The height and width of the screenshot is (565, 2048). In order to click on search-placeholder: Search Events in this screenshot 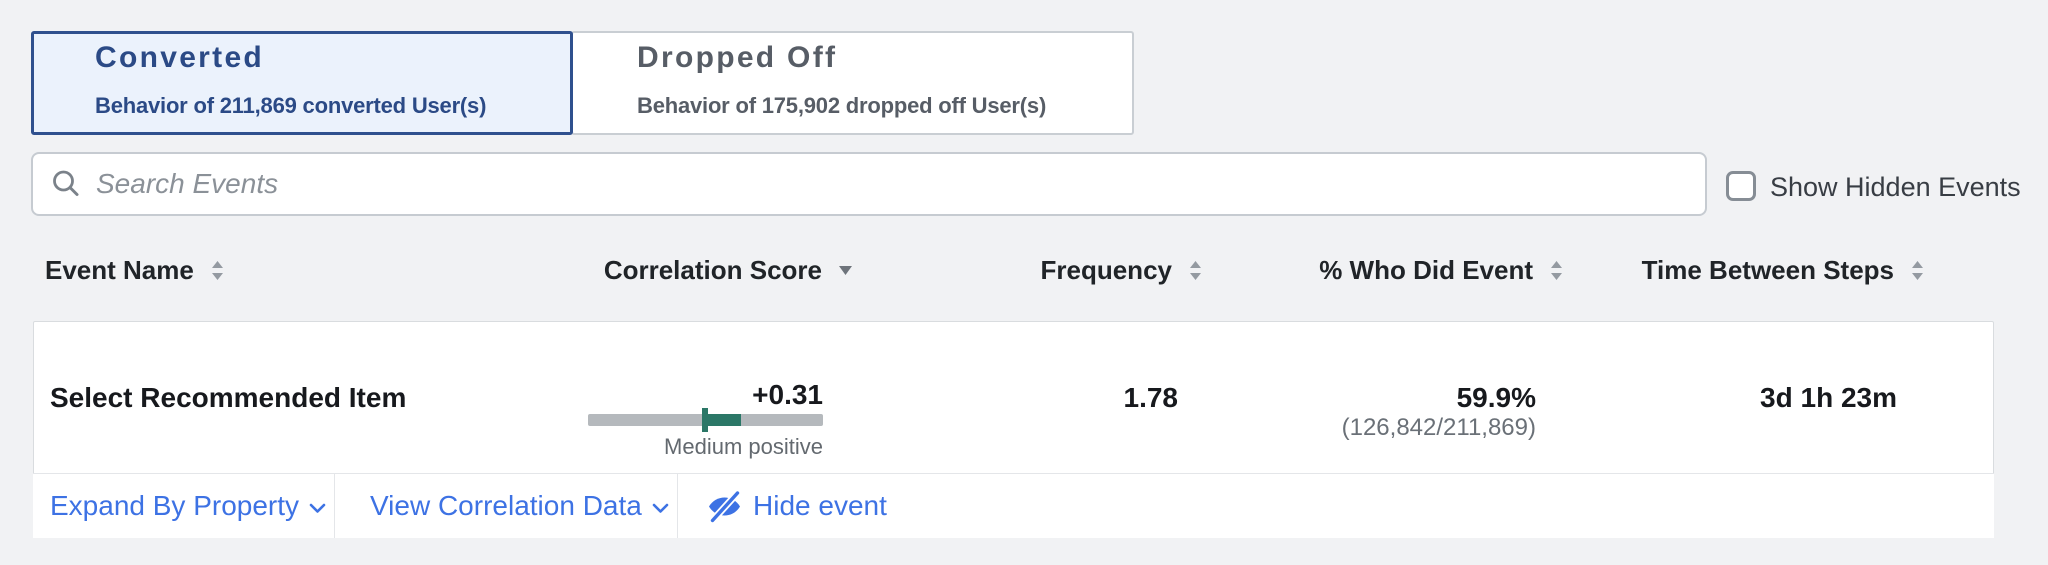, I will do `click(187, 183)`.